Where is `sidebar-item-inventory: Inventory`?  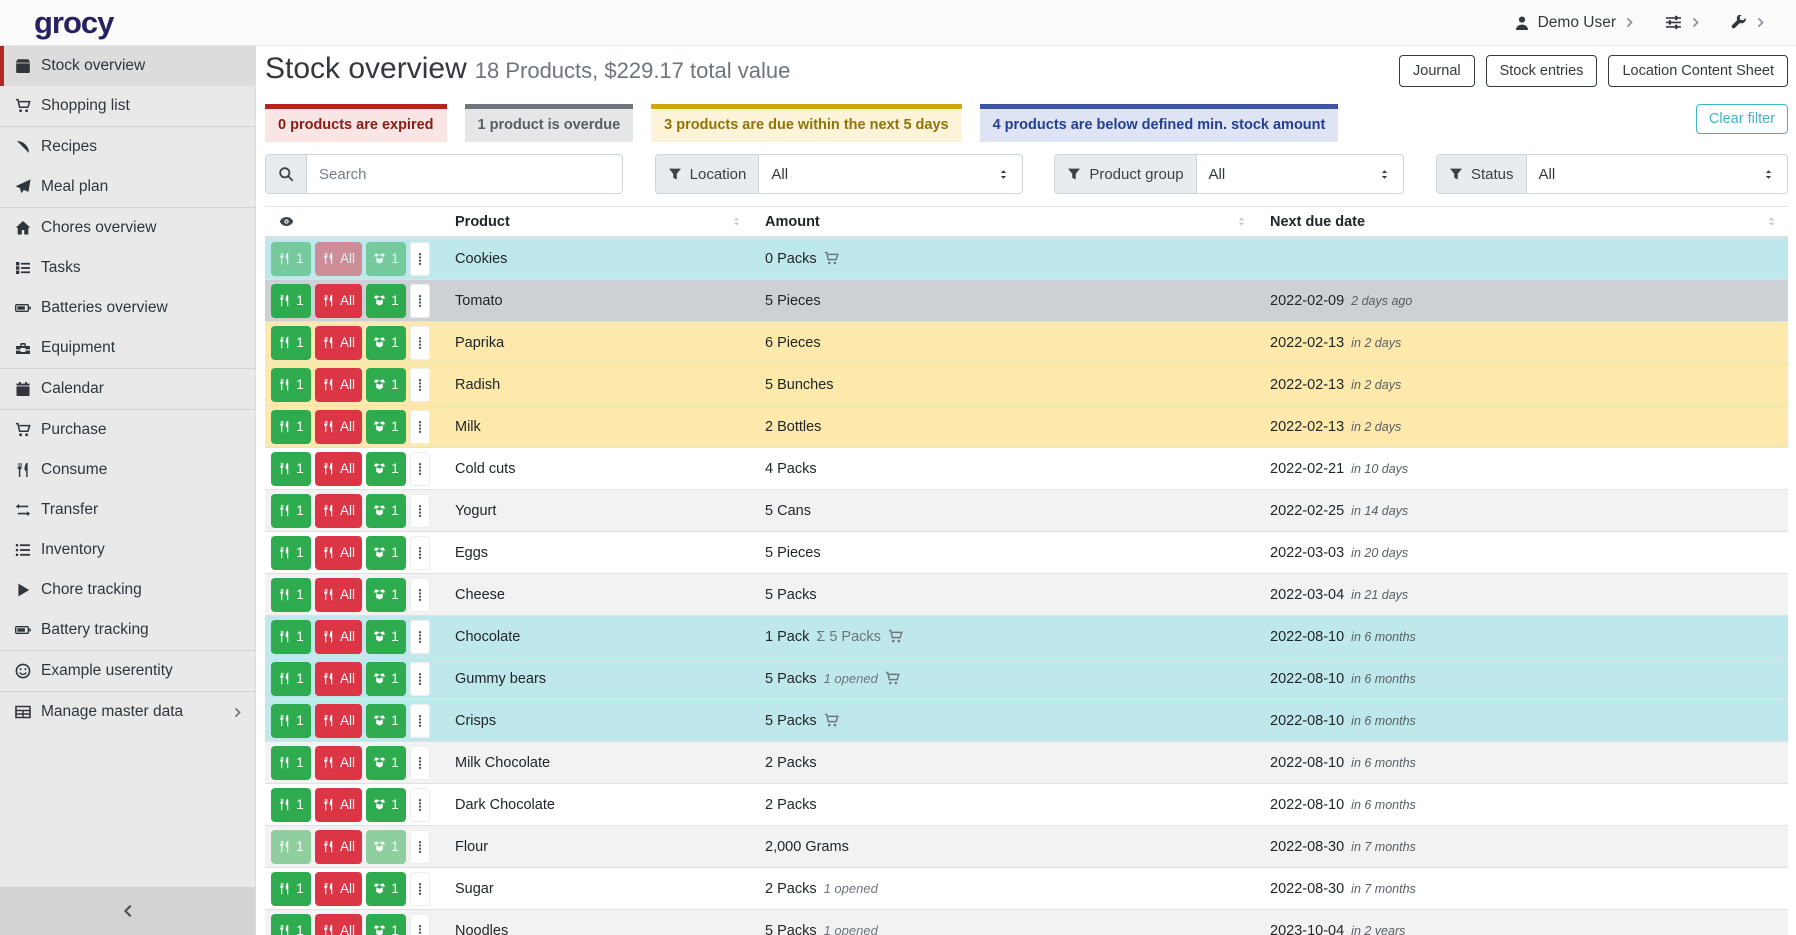 sidebar-item-inventory: Inventory is located at coordinates (127, 550).